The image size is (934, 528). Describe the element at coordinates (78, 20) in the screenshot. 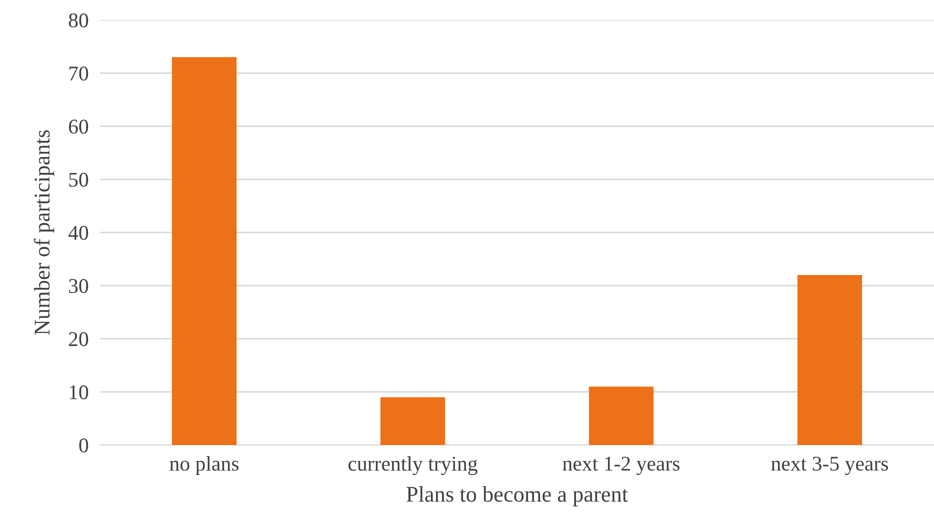

I see `y-tick-label: 80` at that location.